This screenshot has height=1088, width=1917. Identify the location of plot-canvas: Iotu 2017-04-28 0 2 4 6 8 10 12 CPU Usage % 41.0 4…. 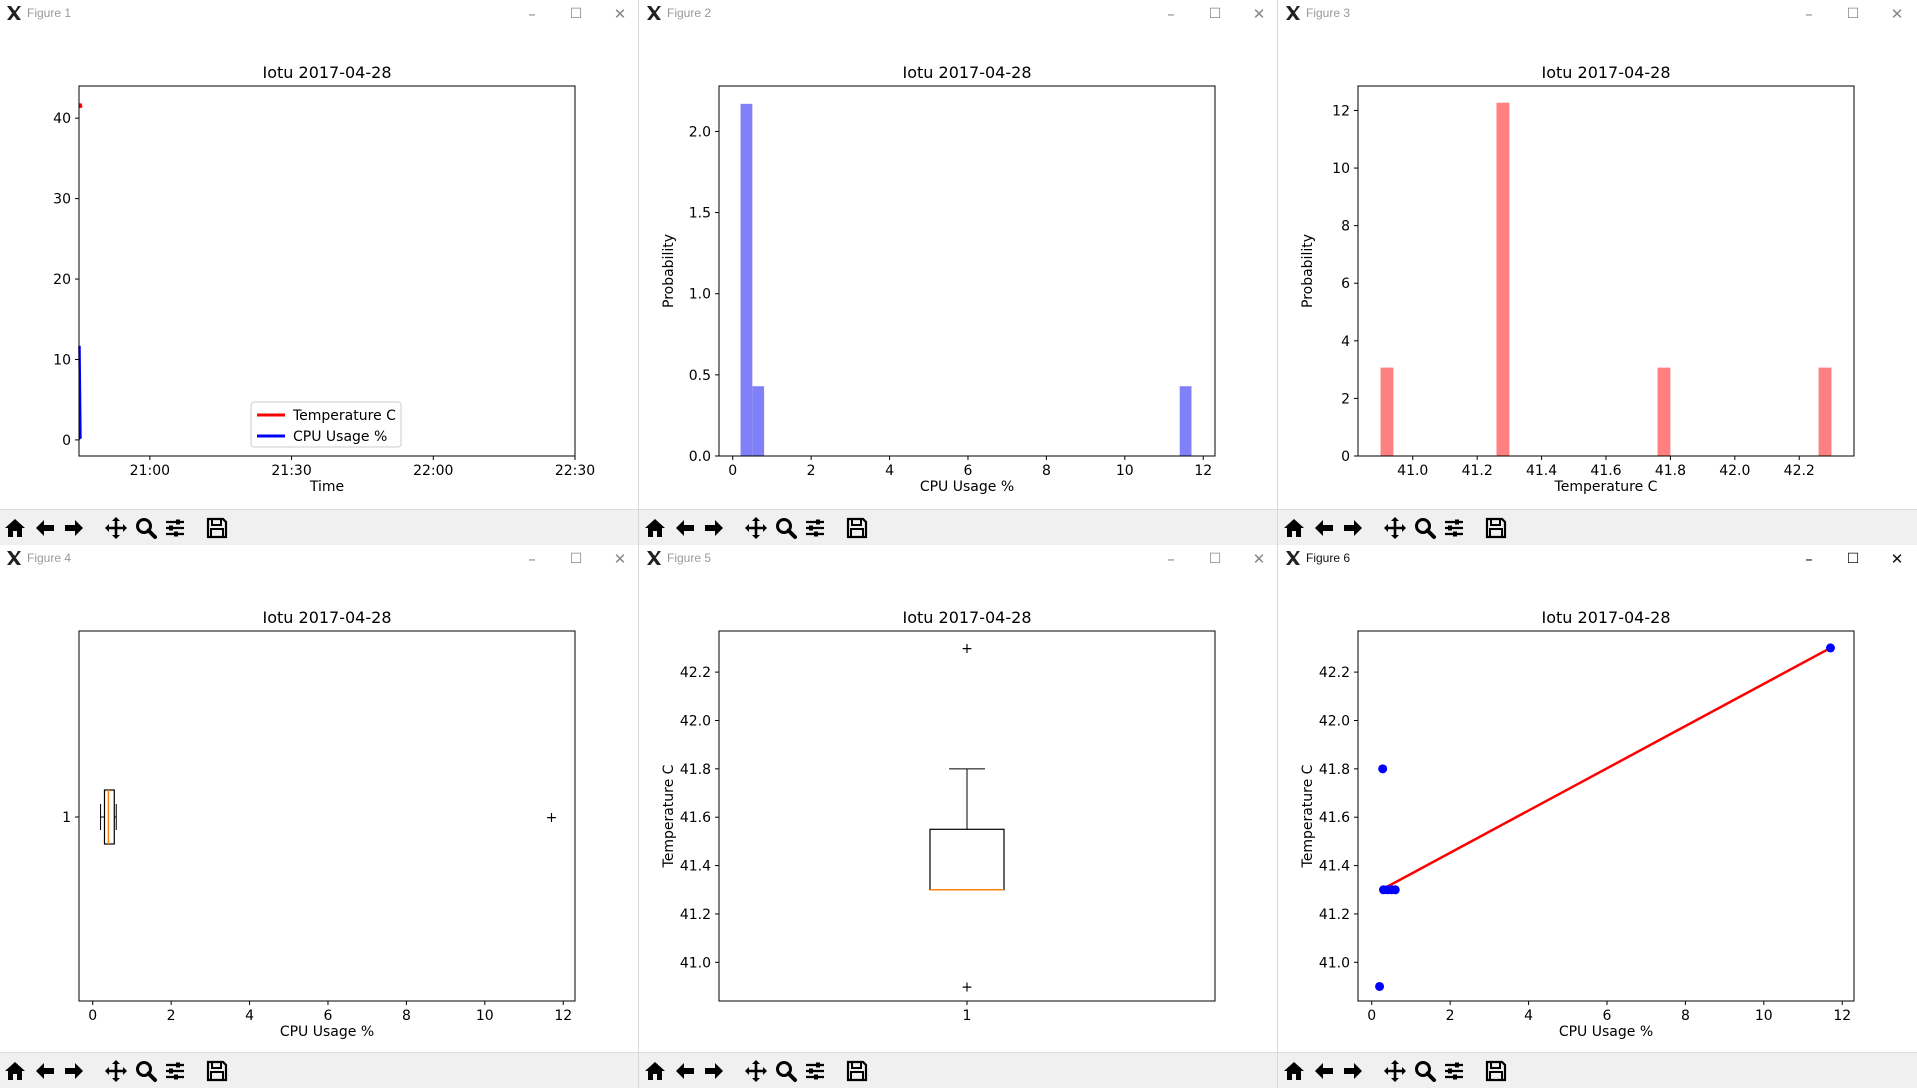
(1598, 812).